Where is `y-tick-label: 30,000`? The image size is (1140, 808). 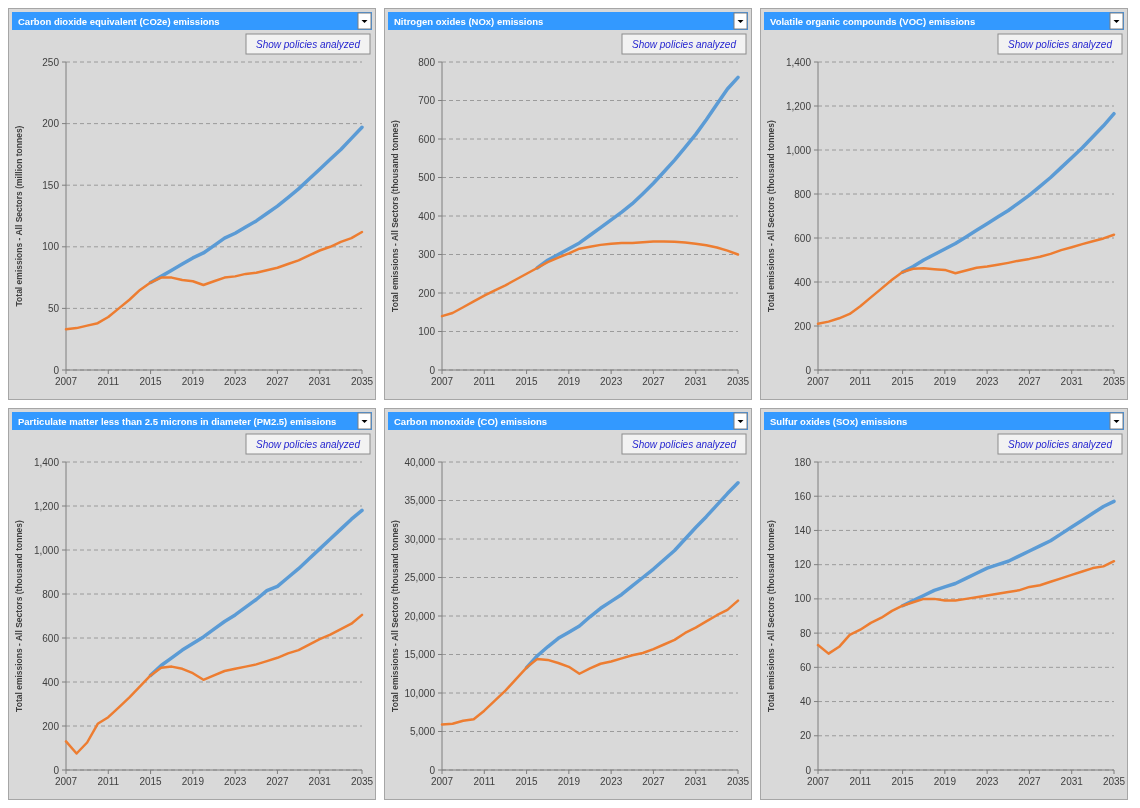
y-tick-label: 30,000 is located at coordinates (420, 539).